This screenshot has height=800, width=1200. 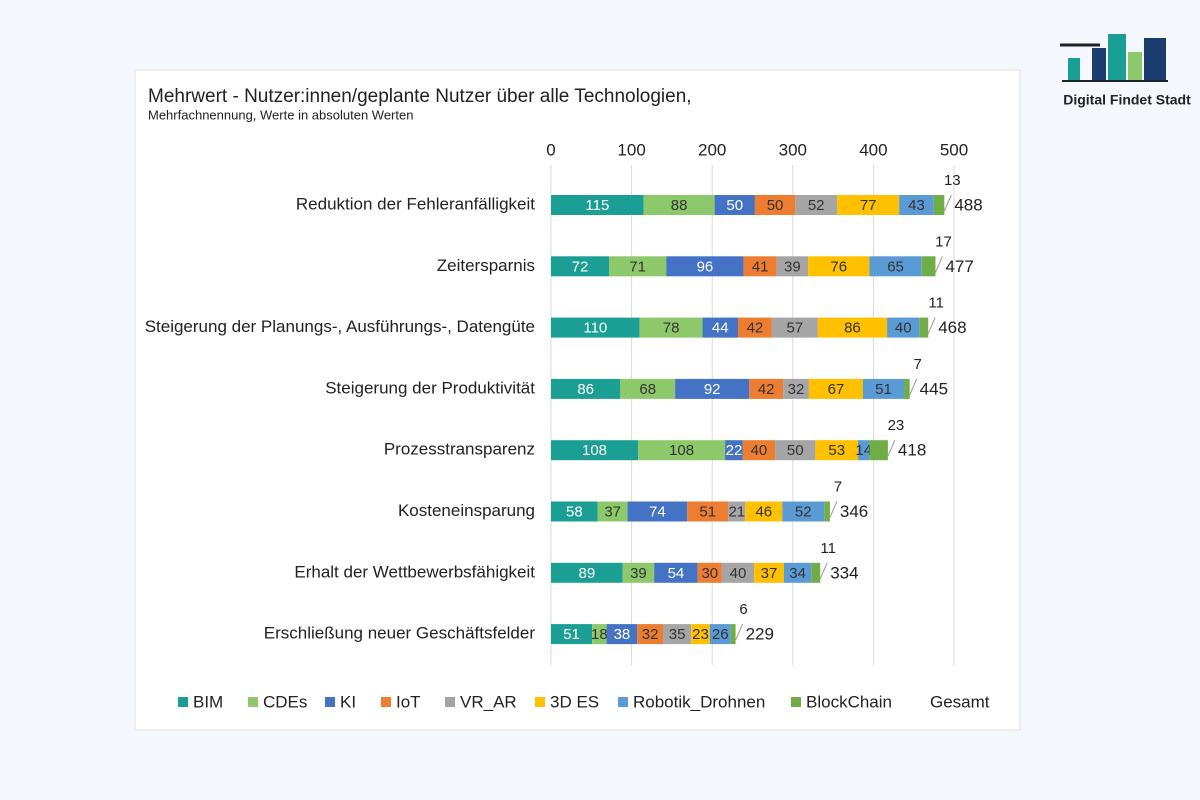 What do you see at coordinates (459, 449) in the screenshot?
I see `category-label: Prozesstransparenz` at bounding box center [459, 449].